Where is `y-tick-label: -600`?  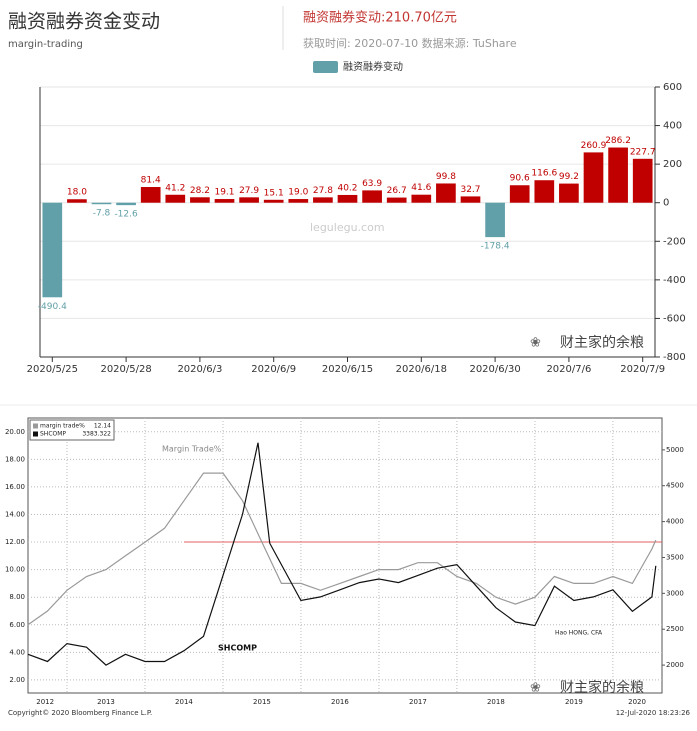
y-tick-label: -600 is located at coordinates (674, 318).